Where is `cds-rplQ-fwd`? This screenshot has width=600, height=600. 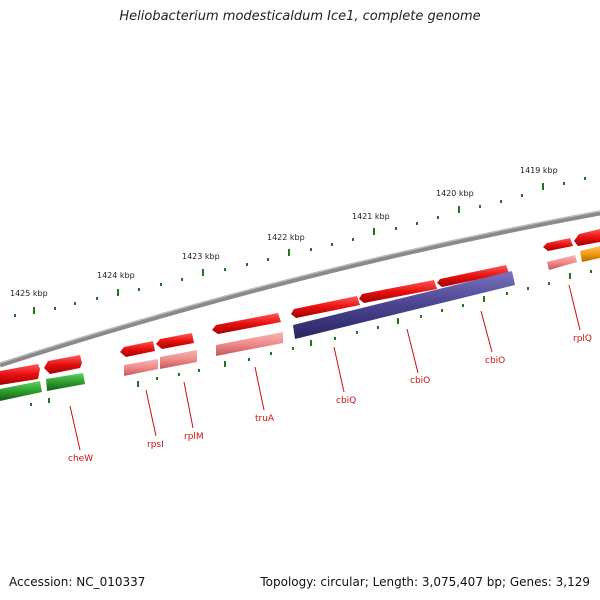 cds-rplQ-fwd is located at coordinates (558, 244).